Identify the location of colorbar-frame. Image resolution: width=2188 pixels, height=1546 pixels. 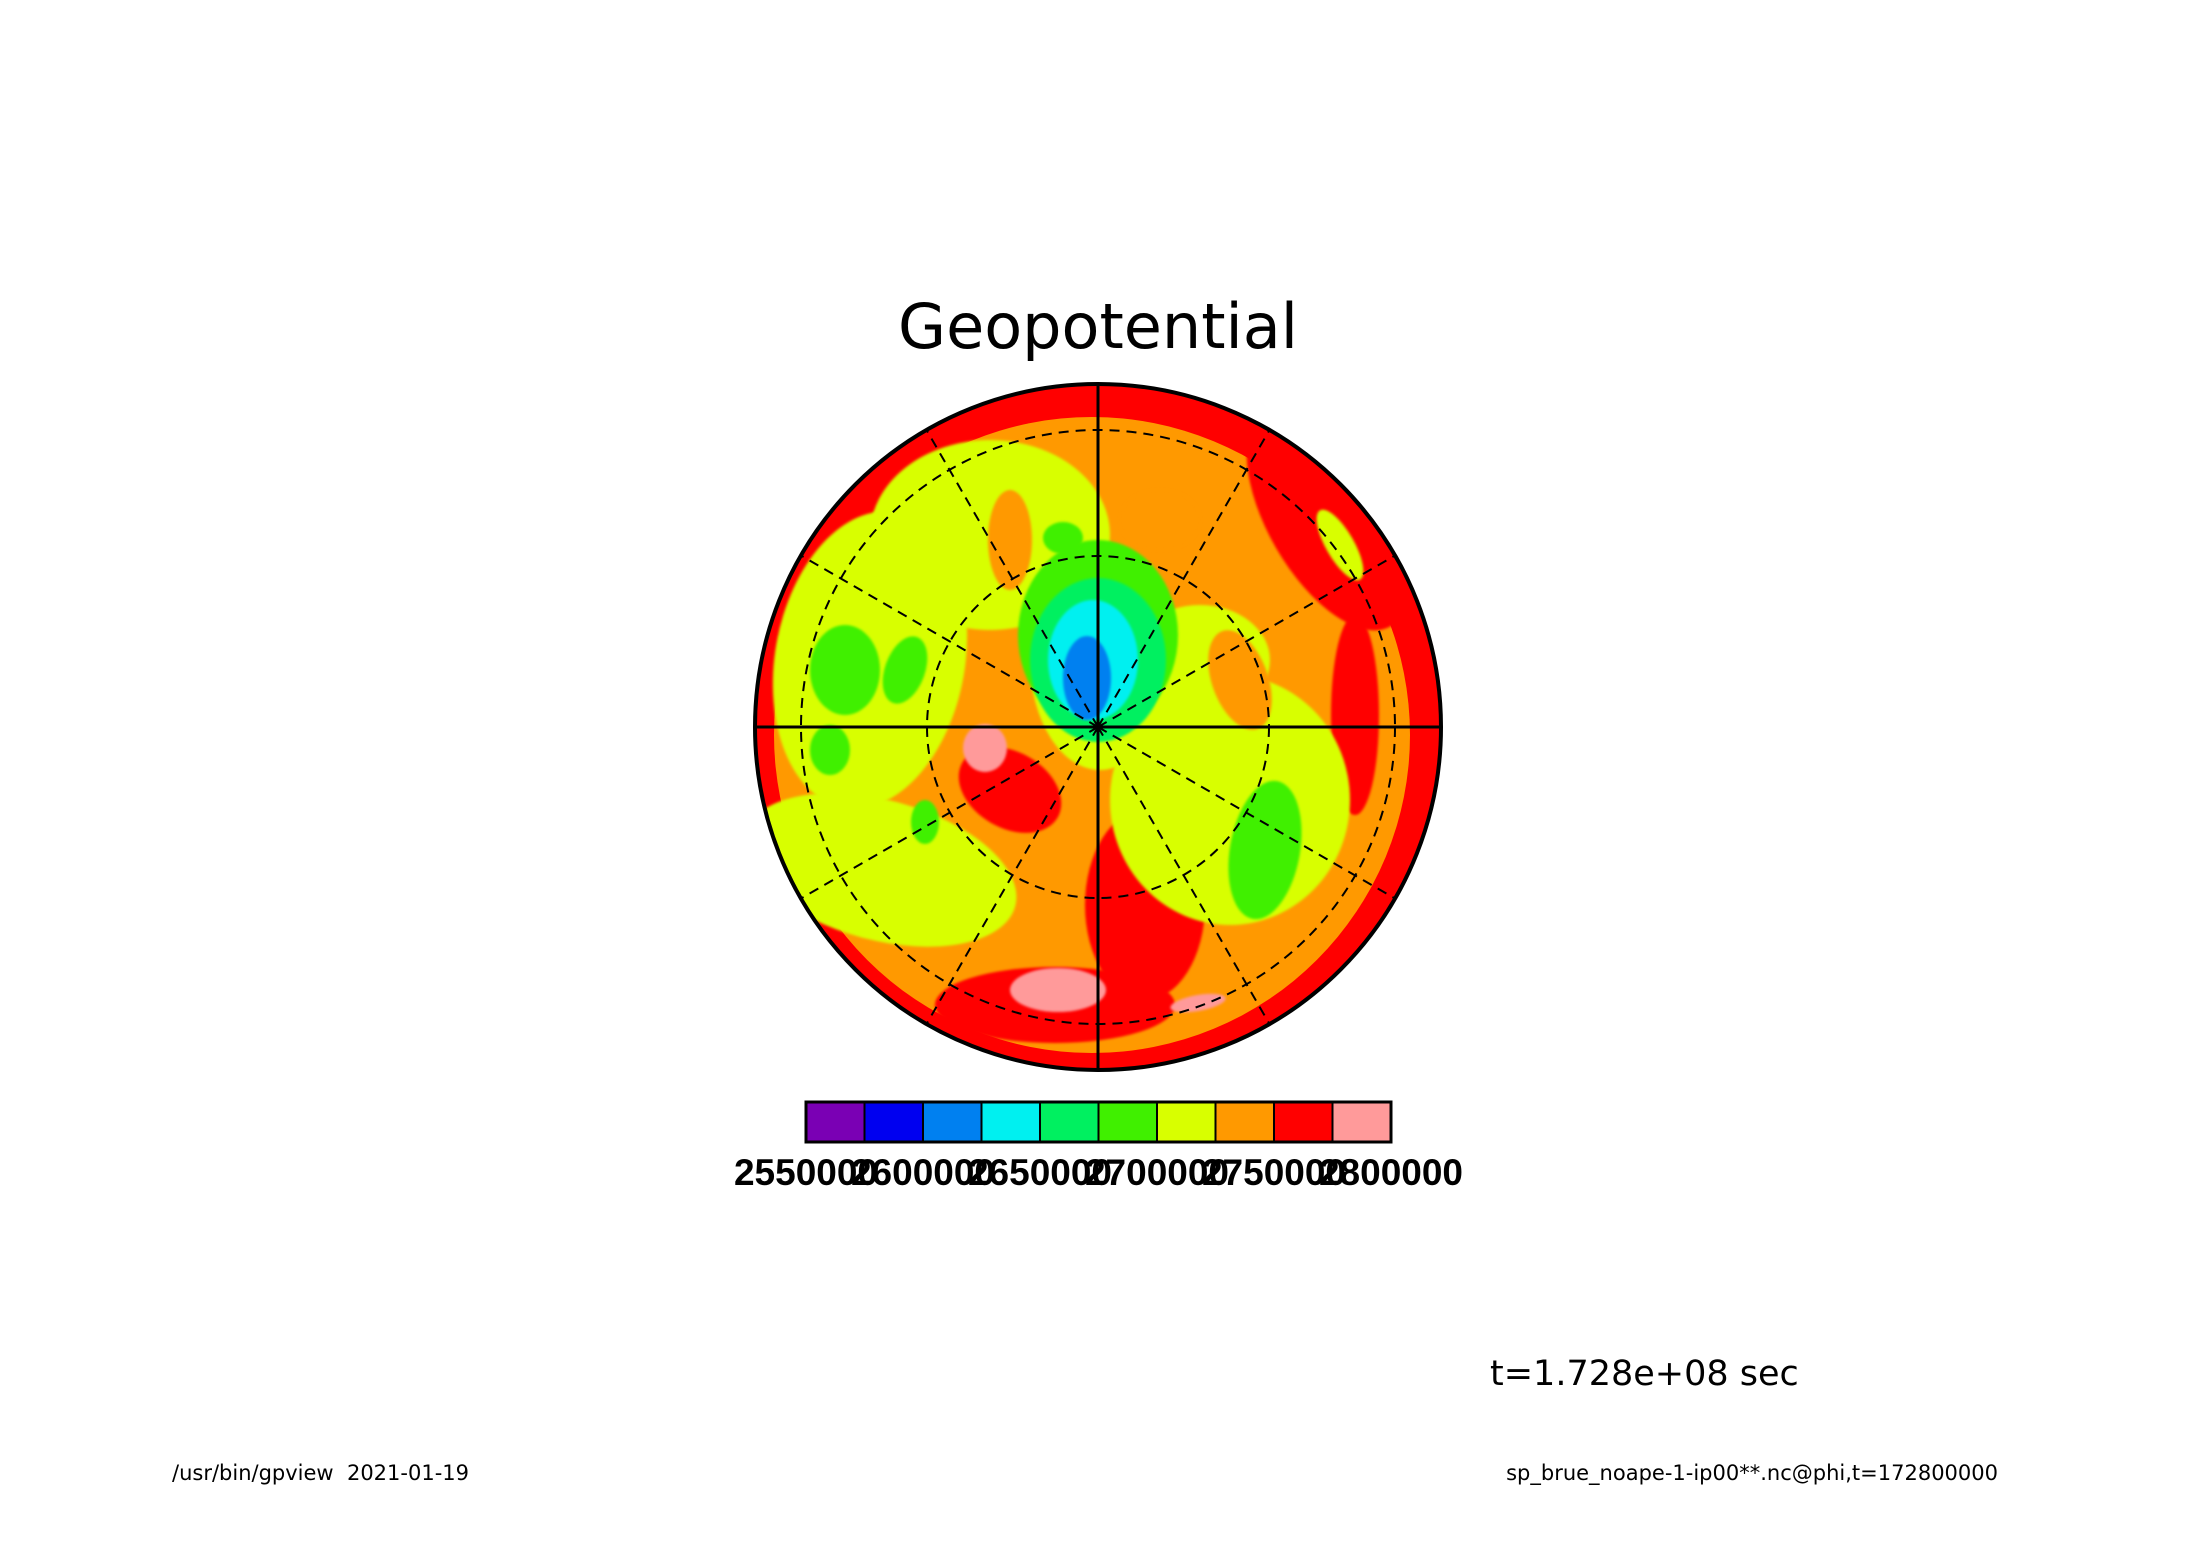
(1098, 1122).